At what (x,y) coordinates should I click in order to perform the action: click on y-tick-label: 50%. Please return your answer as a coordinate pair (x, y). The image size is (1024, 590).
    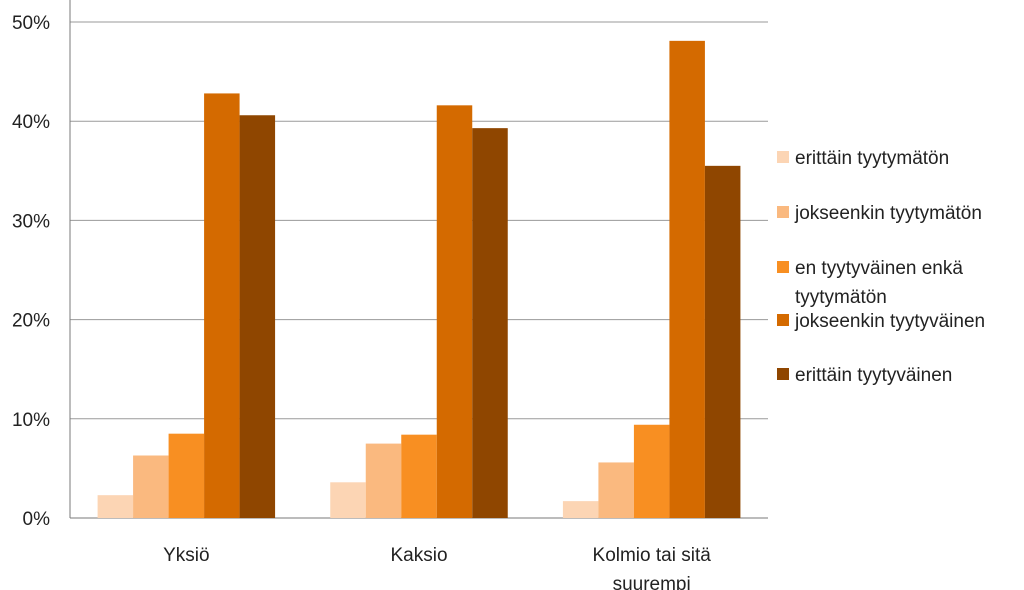
    Looking at the image, I should click on (31, 23).